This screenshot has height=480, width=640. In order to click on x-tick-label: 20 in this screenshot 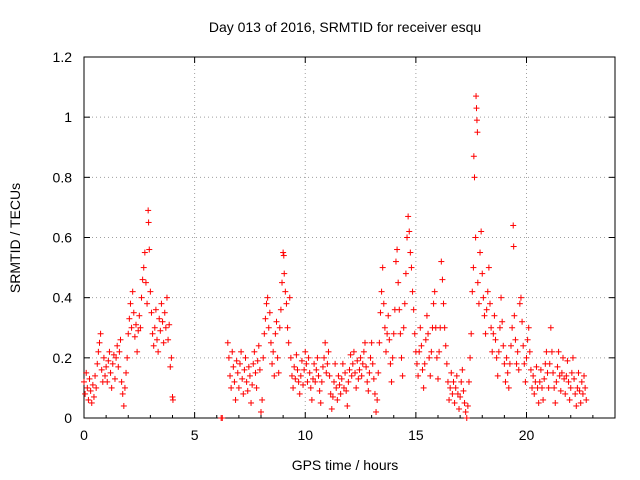, I will do `click(527, 435)`.